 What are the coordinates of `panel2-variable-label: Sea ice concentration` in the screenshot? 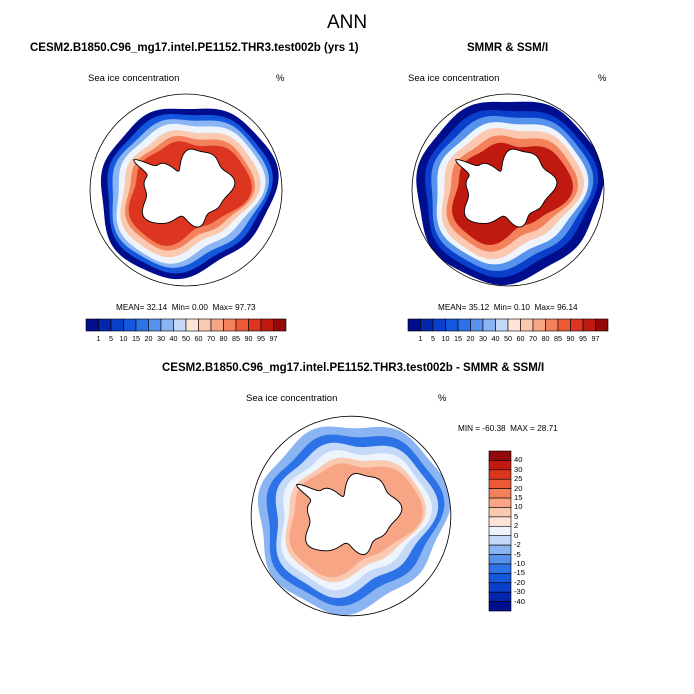 It's located at (454, 78).